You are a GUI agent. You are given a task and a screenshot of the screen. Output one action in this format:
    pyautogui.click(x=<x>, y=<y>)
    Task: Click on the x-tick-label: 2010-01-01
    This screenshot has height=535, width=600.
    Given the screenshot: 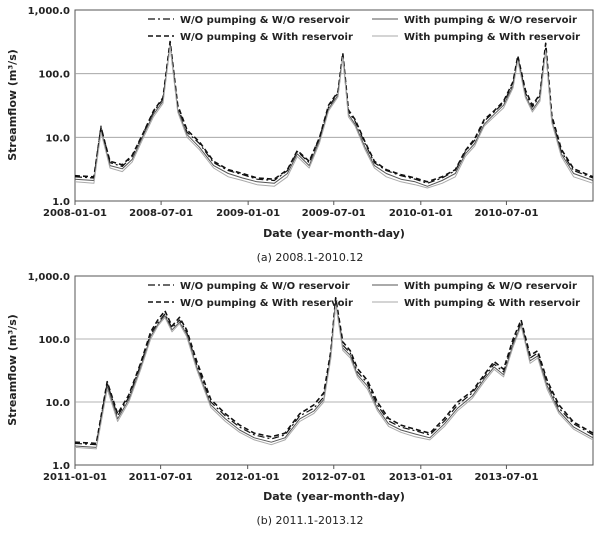 What is the action you would take?
    pyautogui.click(x=421, y=213)
    